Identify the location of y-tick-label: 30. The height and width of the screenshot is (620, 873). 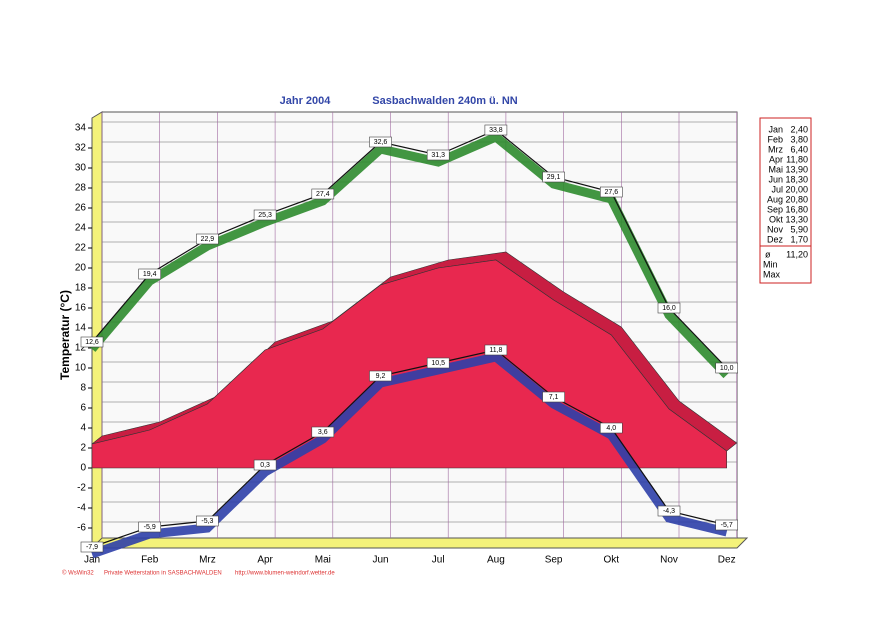
(81, 168).